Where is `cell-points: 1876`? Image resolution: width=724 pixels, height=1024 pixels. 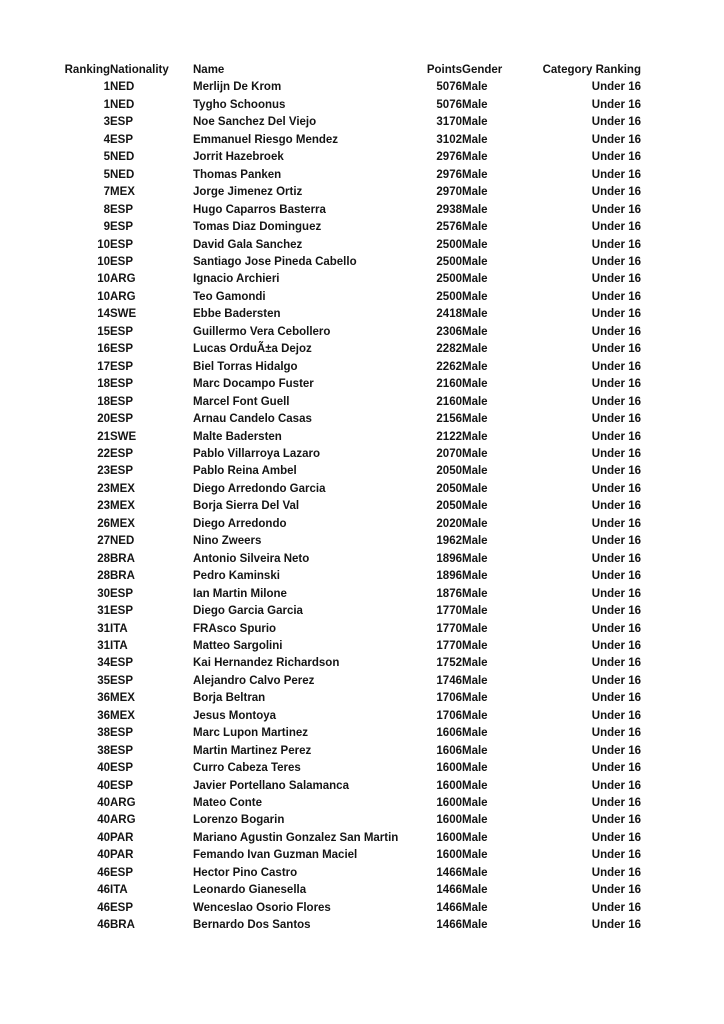 cell-points: 1876 is located at coordinates (449, 593).